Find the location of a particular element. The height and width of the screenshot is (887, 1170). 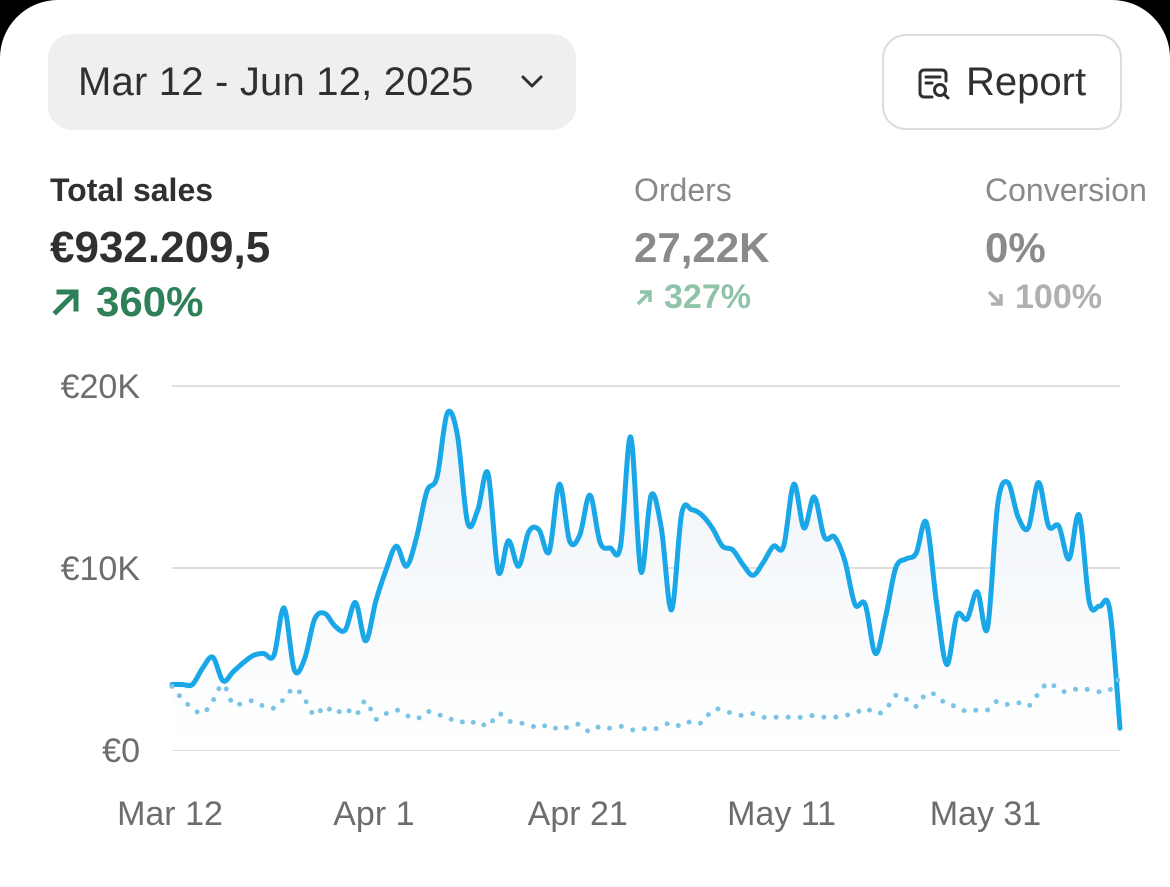

report-button: Report is located at coordinates (1002, 82).